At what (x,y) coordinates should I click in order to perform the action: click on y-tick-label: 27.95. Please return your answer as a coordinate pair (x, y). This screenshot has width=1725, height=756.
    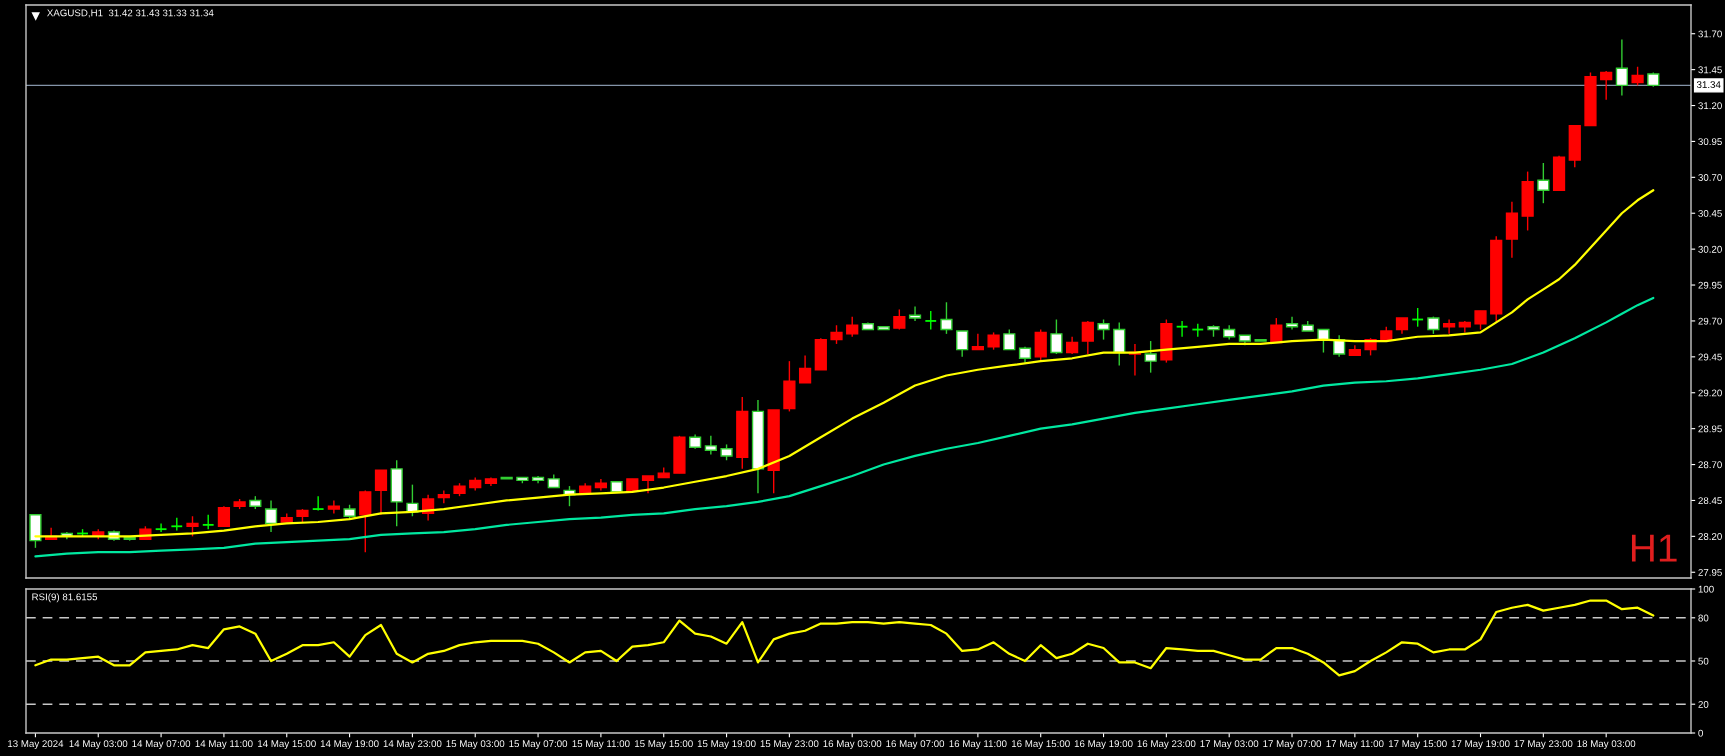
    Looking at the image, I should click on (1710, 572).